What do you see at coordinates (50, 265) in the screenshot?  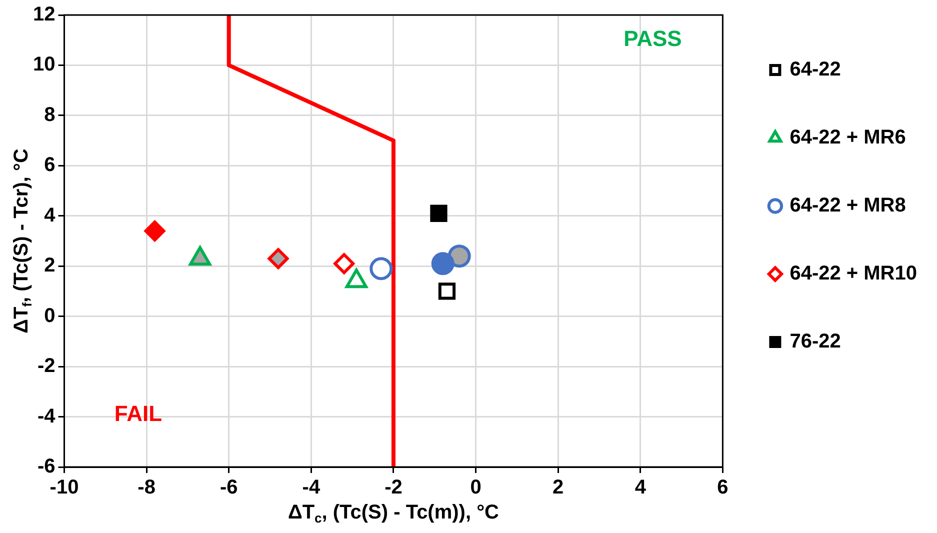 I see `y-tick-label: 2` at bounding box center [50, 265].